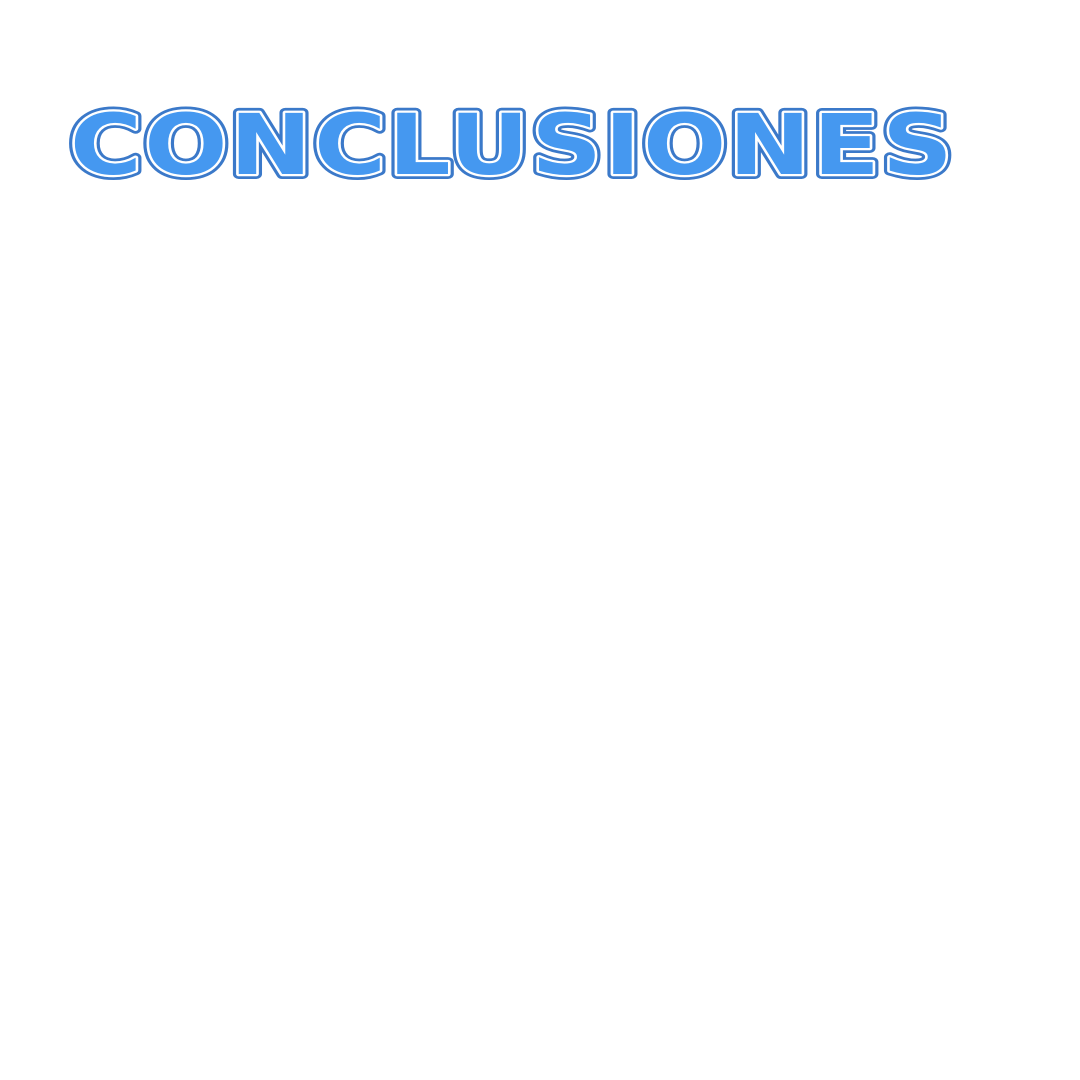  I want to click on title-wordart: CONCLUSIONES CONCLUSIONES CONCLUSIONES, so click(511, 145).